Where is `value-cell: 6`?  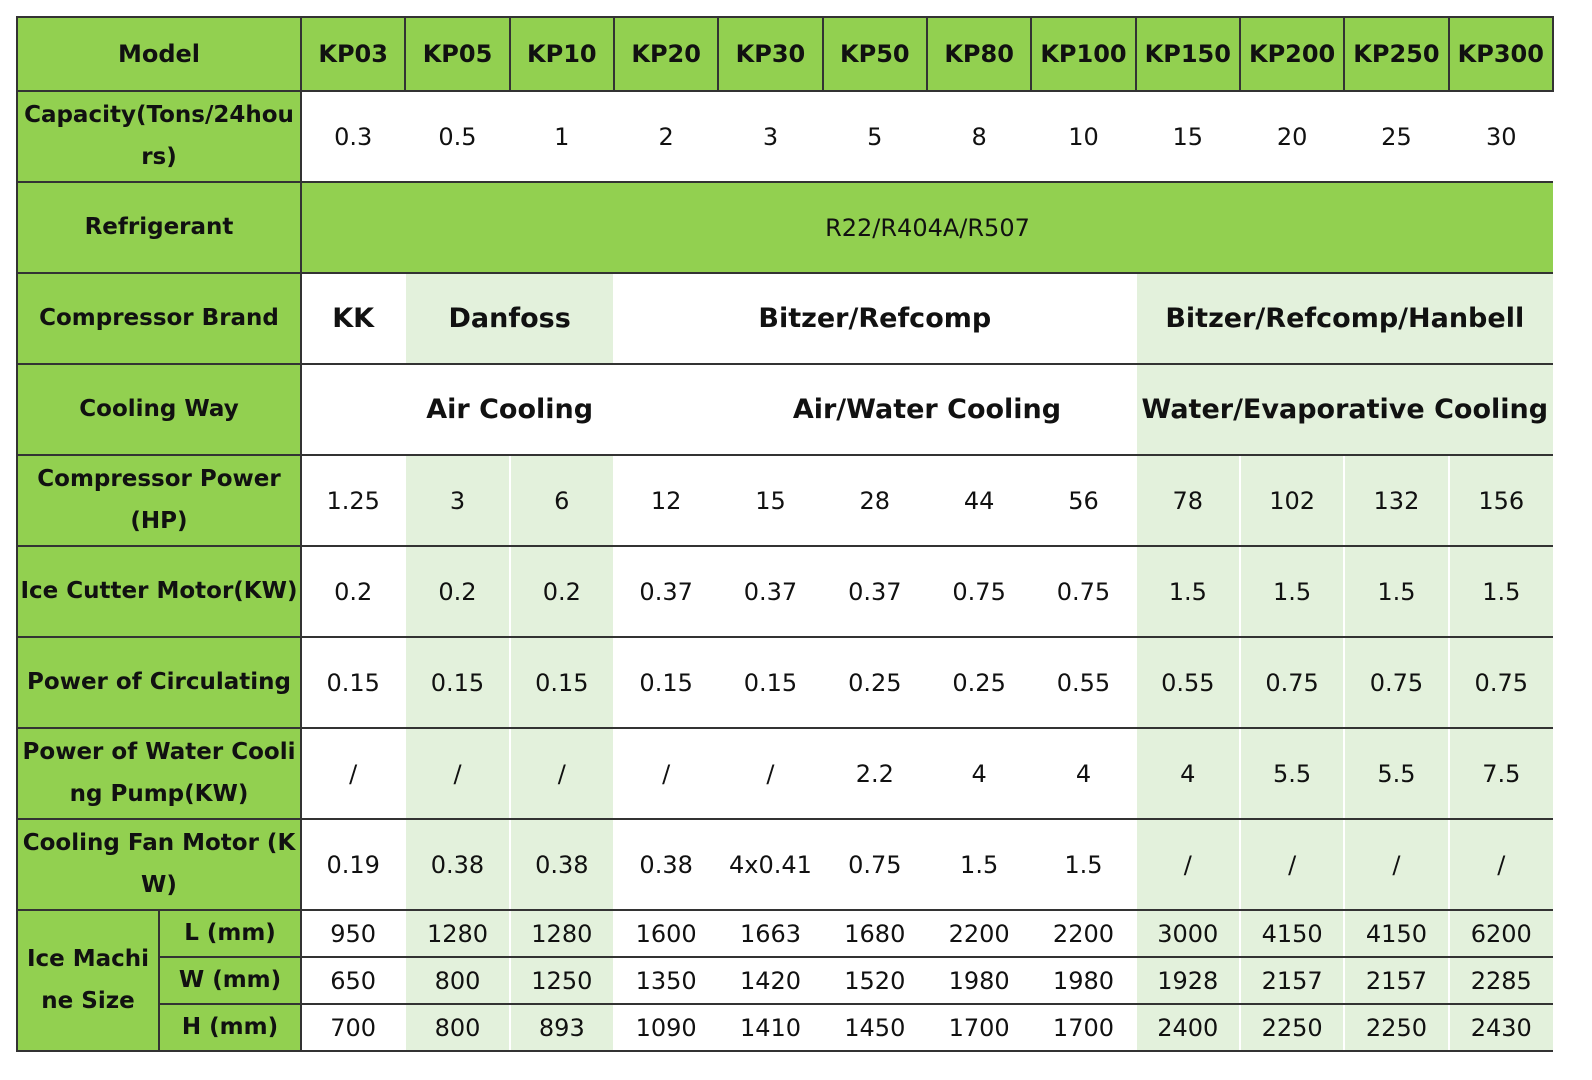 value-cell: 6 is located at coordinates (561, 501).